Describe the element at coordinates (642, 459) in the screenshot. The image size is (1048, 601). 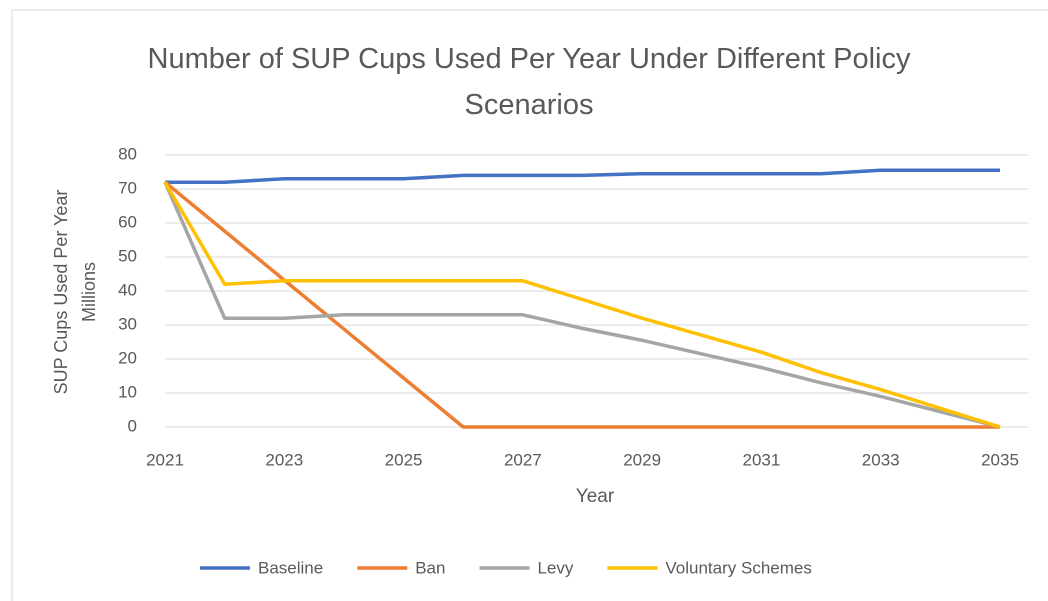
I see `x-tick-label: 2029` at that location.